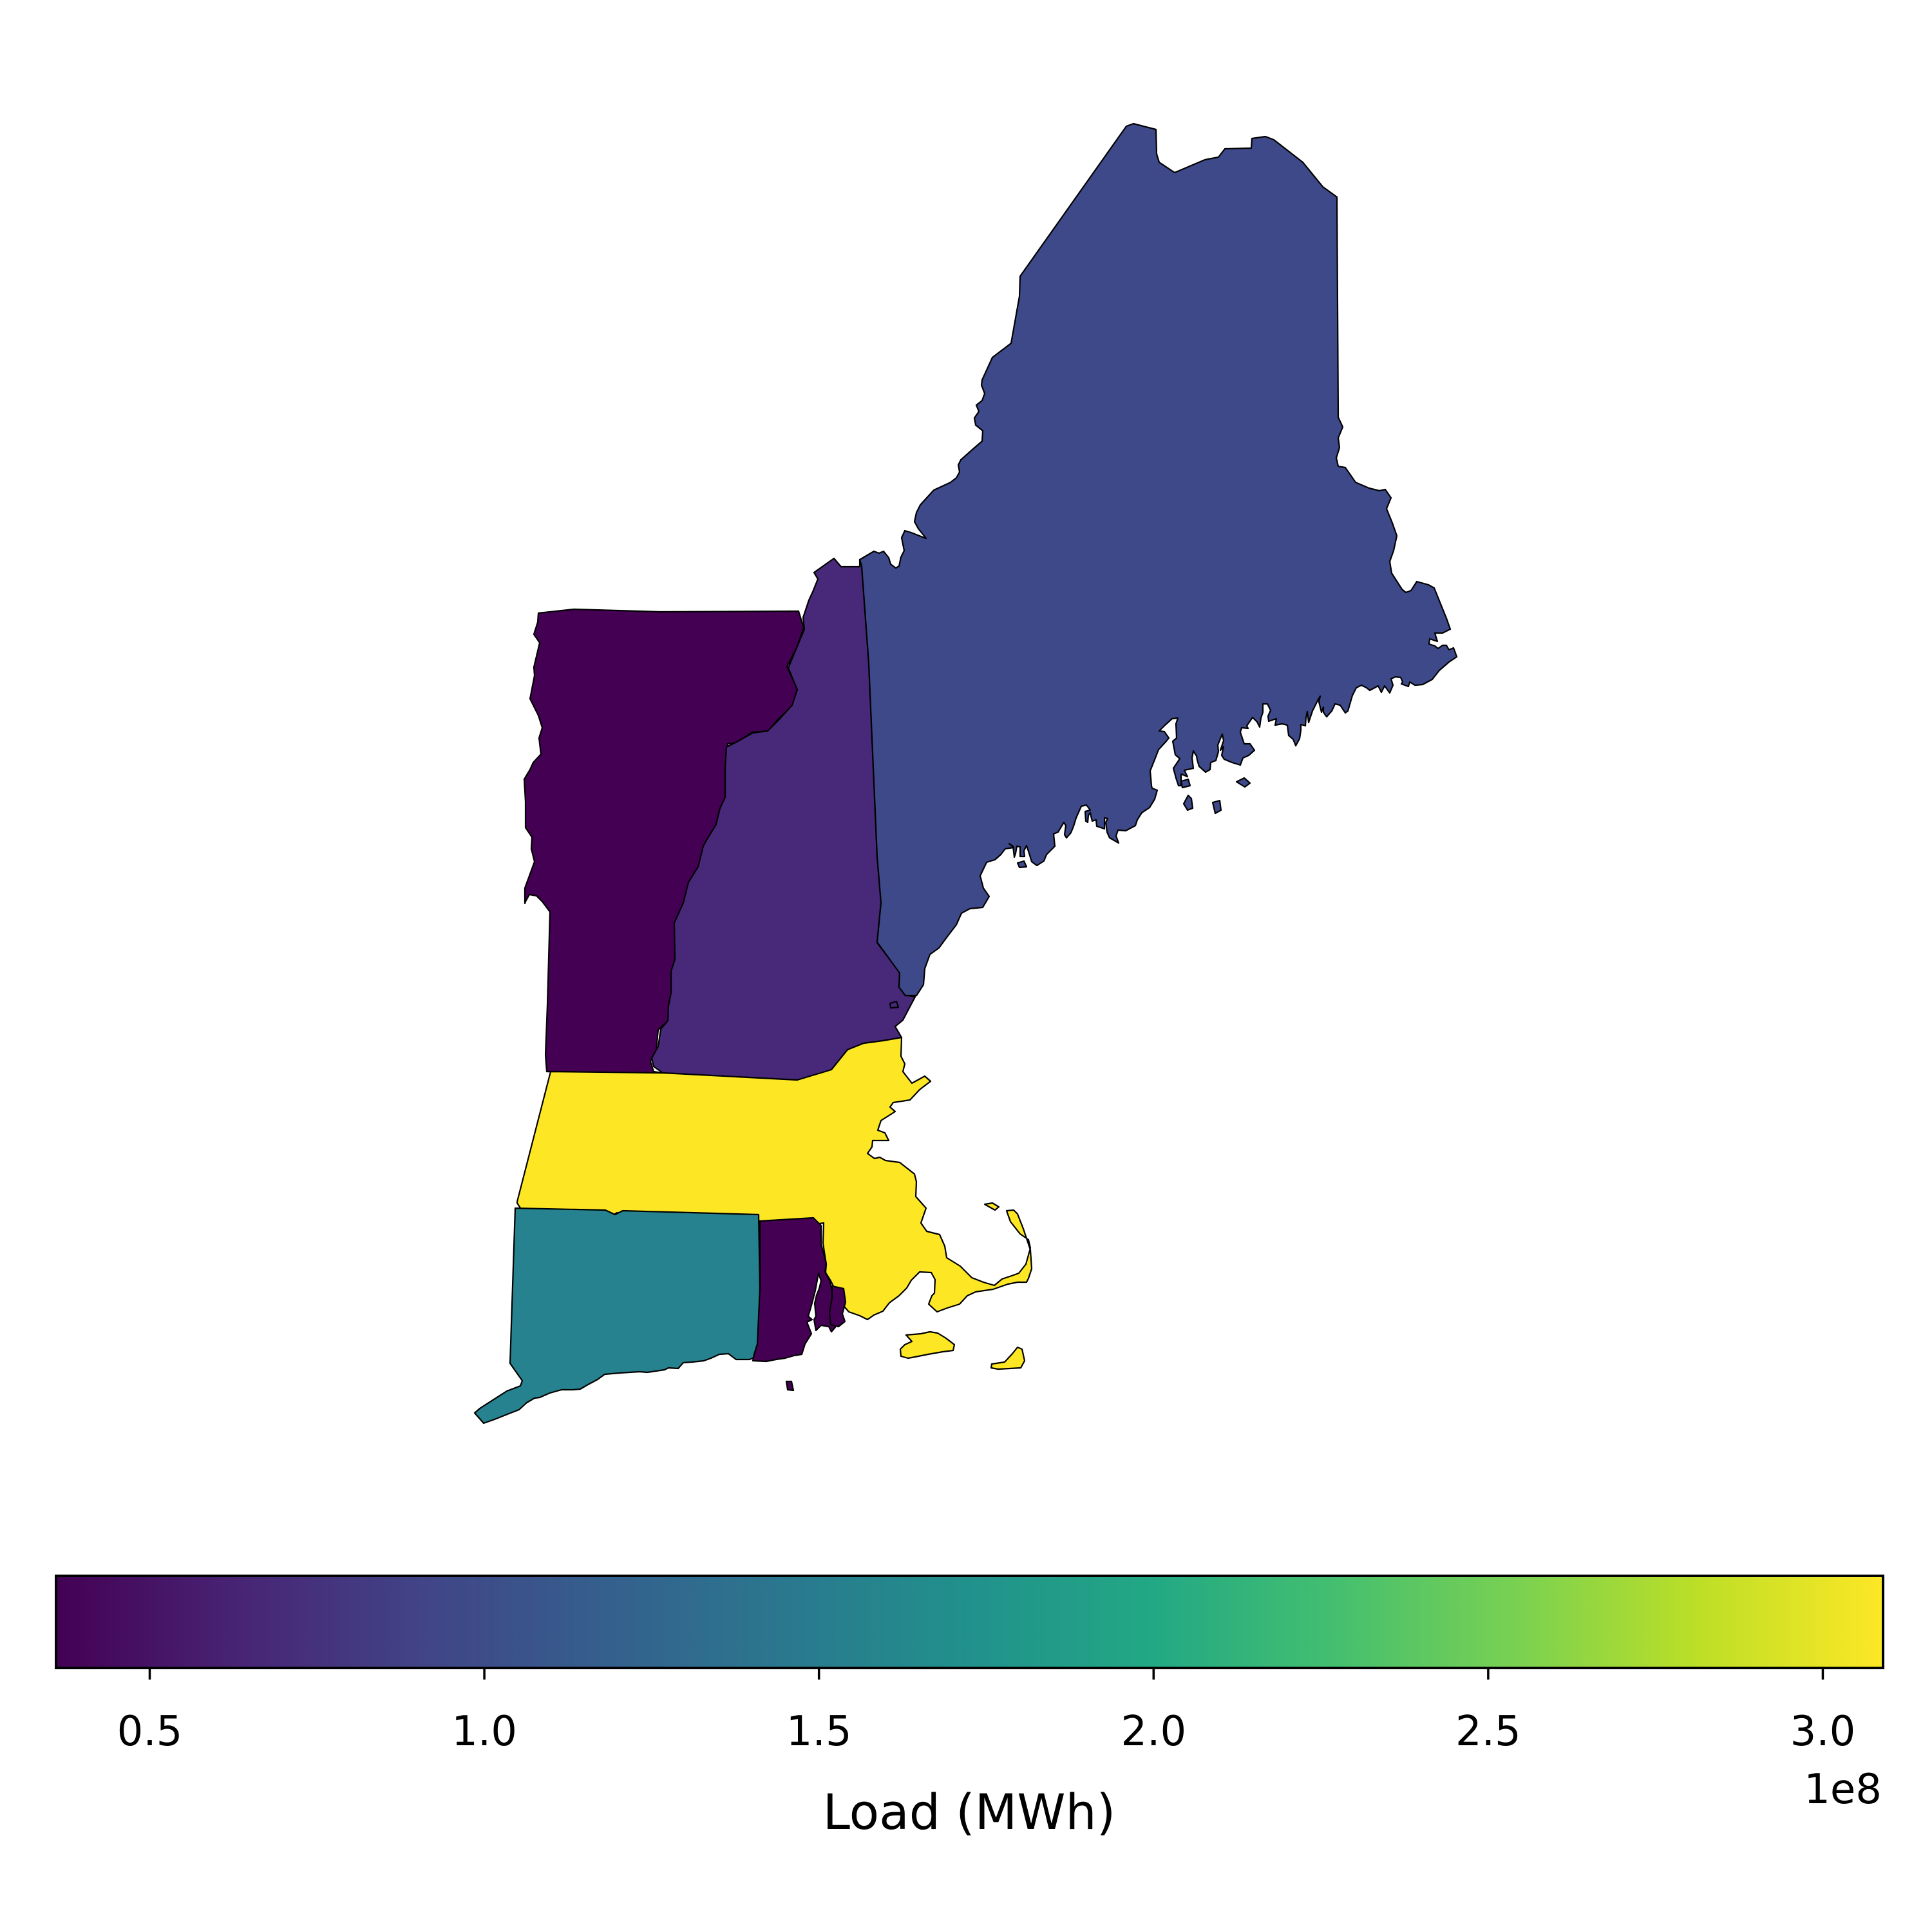 The height and width of the screenshot is (1932, 1932). I want to click on colorbar-gradient, so click(970, 1622).